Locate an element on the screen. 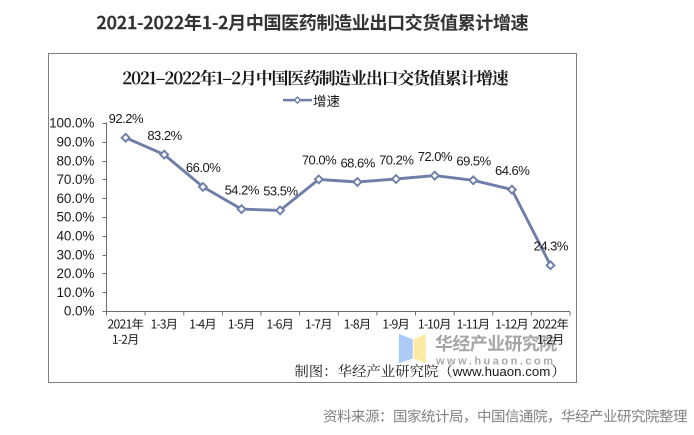  svg-text: 83.2% is located at coordinates (164, 135).